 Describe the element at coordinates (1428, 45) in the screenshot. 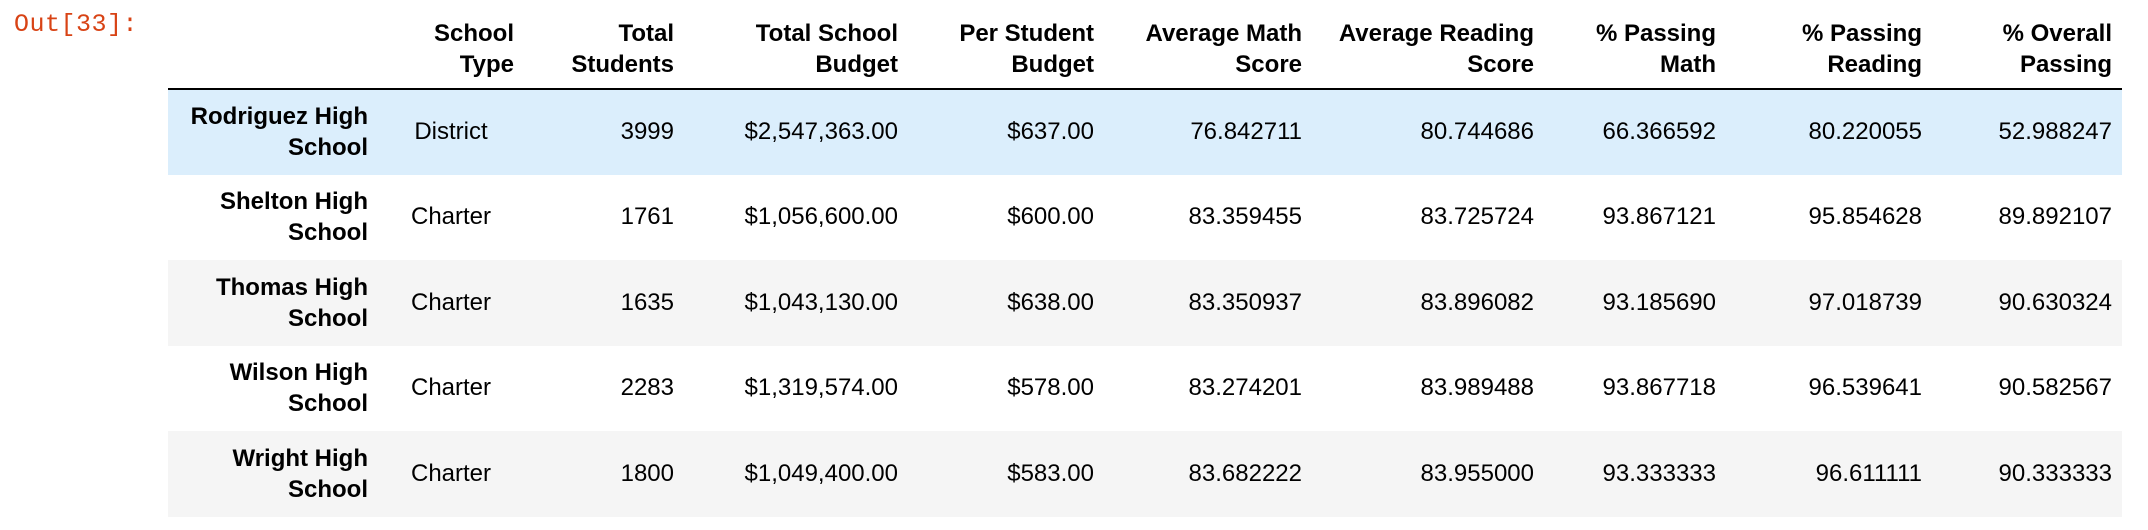

I see `header-average-reading-score: Average Reading Score` at that location.